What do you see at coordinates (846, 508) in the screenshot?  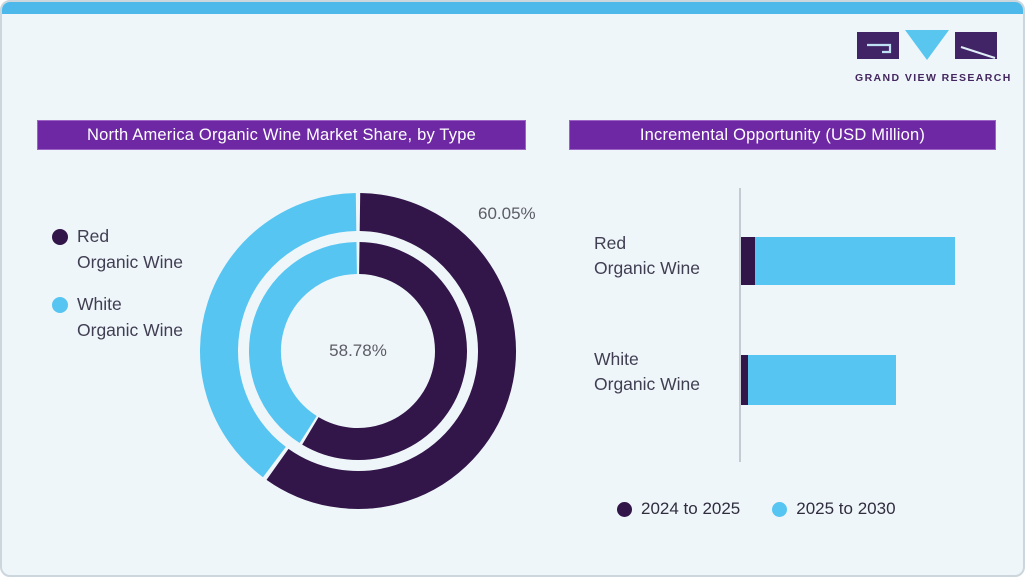 I see `legend-label: 2025 to 2030` at bounding box center [846, 508].